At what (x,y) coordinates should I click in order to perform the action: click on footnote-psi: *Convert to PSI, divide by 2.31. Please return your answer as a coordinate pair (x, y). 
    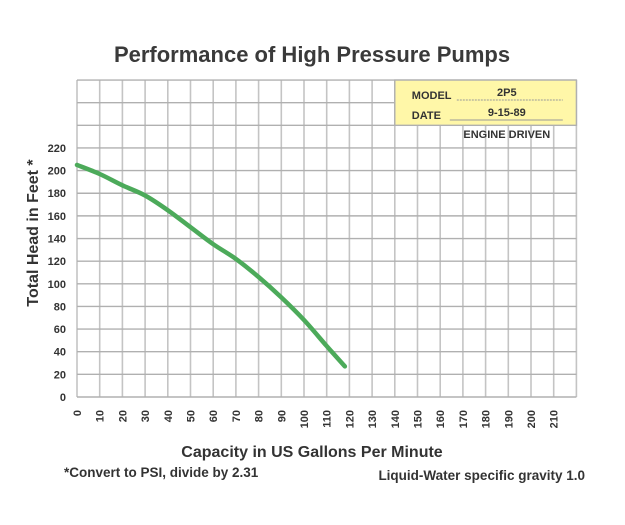
    Looking at the image, I should click on (161, 472).